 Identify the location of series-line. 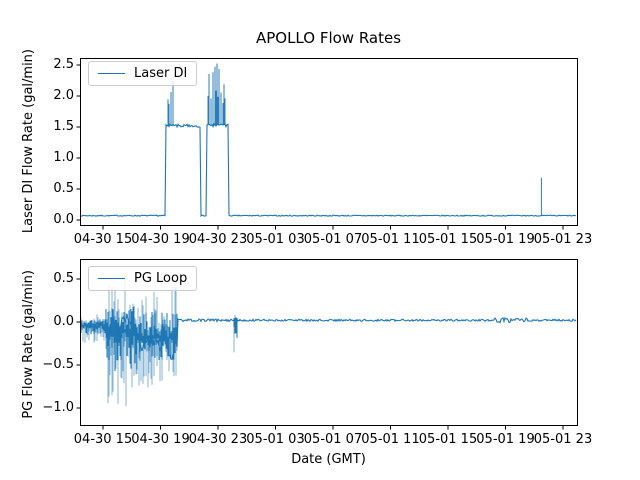
(328, 336).